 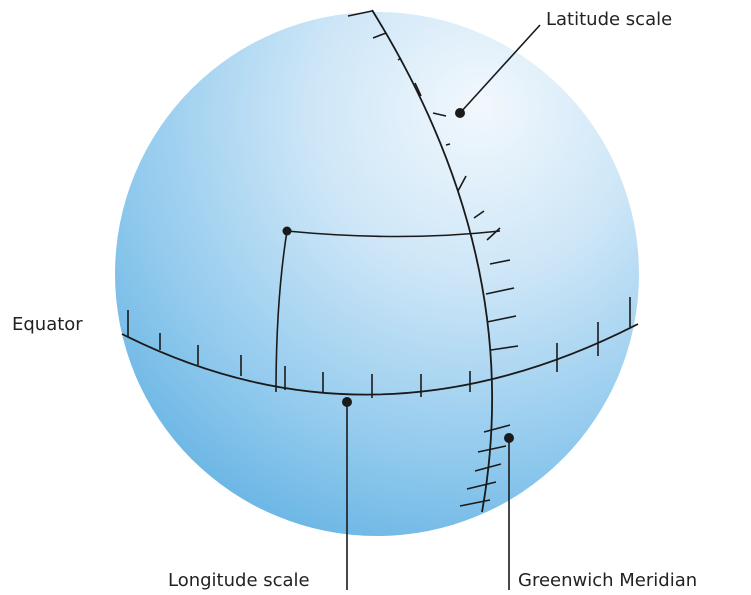 What do you see at coordinates (509, 438) in the screenshot?
I see `greenwich-marker` at bounding box center [509, 438].